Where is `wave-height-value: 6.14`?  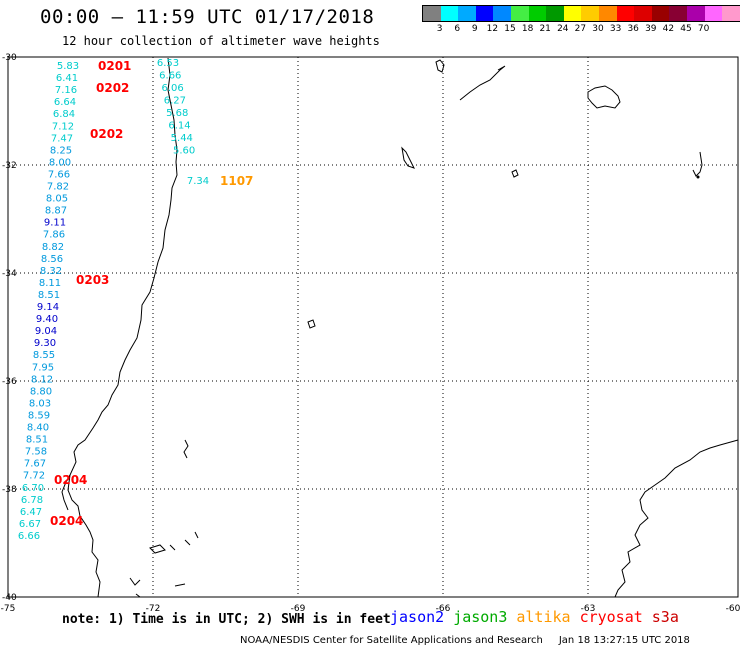
wave-height-value: 6.14 is located at coordinates (179, 126).